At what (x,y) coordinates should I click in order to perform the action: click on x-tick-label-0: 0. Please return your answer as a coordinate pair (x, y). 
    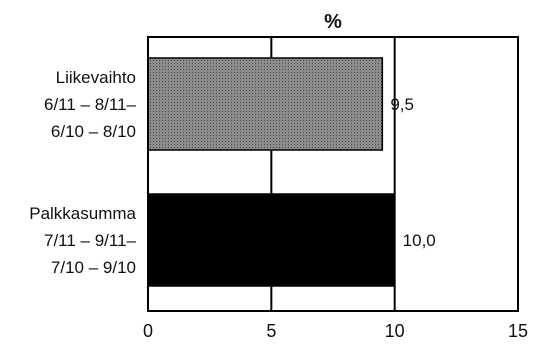
    Looking at the image, I should click on (148, 331).